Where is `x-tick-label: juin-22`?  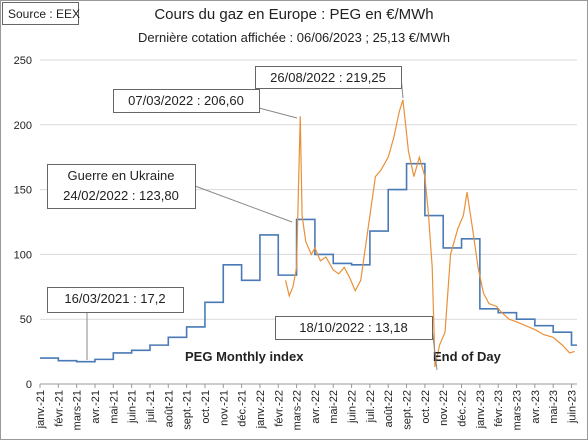 x-tick-label: juin-22 is located at coordinates (353, 407).